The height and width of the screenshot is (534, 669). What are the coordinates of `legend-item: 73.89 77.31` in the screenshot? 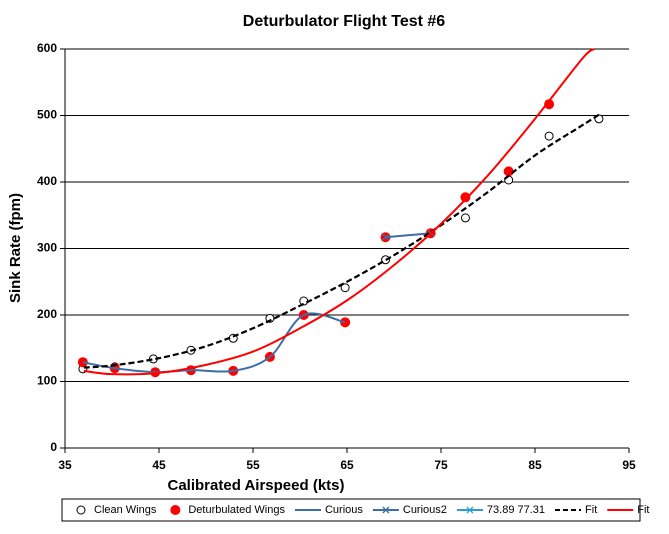 It's located at (500, 510).